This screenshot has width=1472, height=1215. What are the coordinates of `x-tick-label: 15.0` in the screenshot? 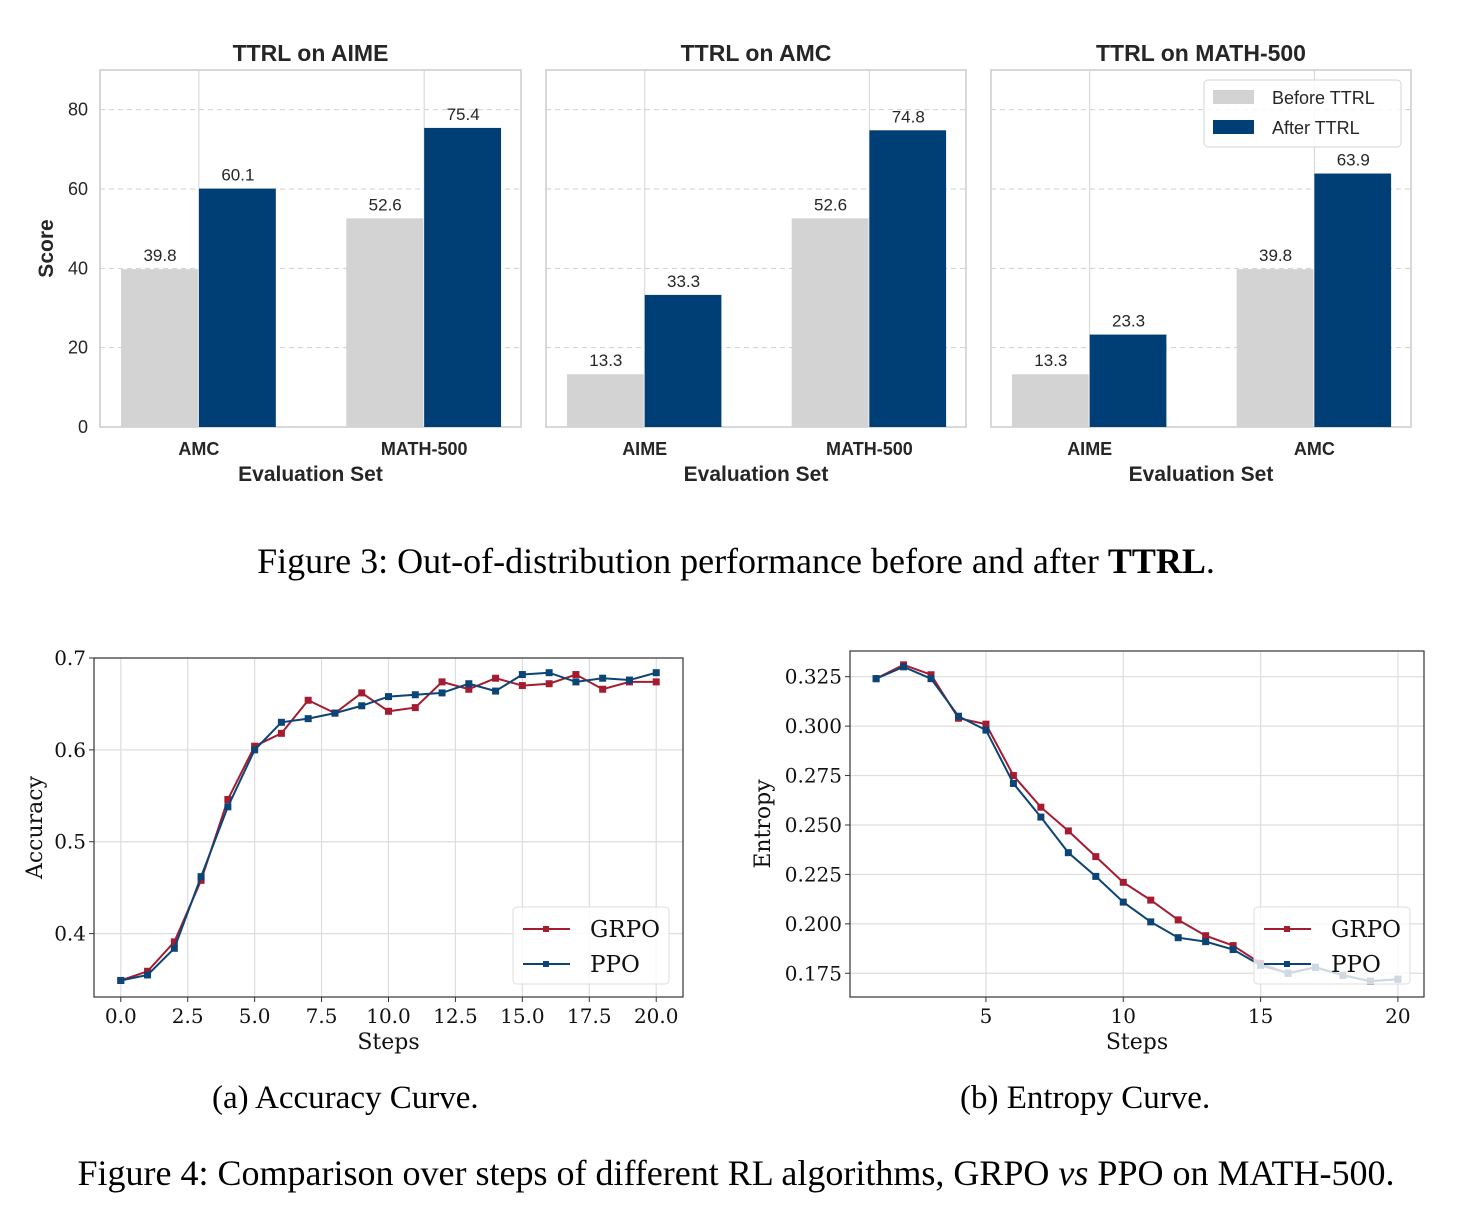 It's located at (522, 1016).